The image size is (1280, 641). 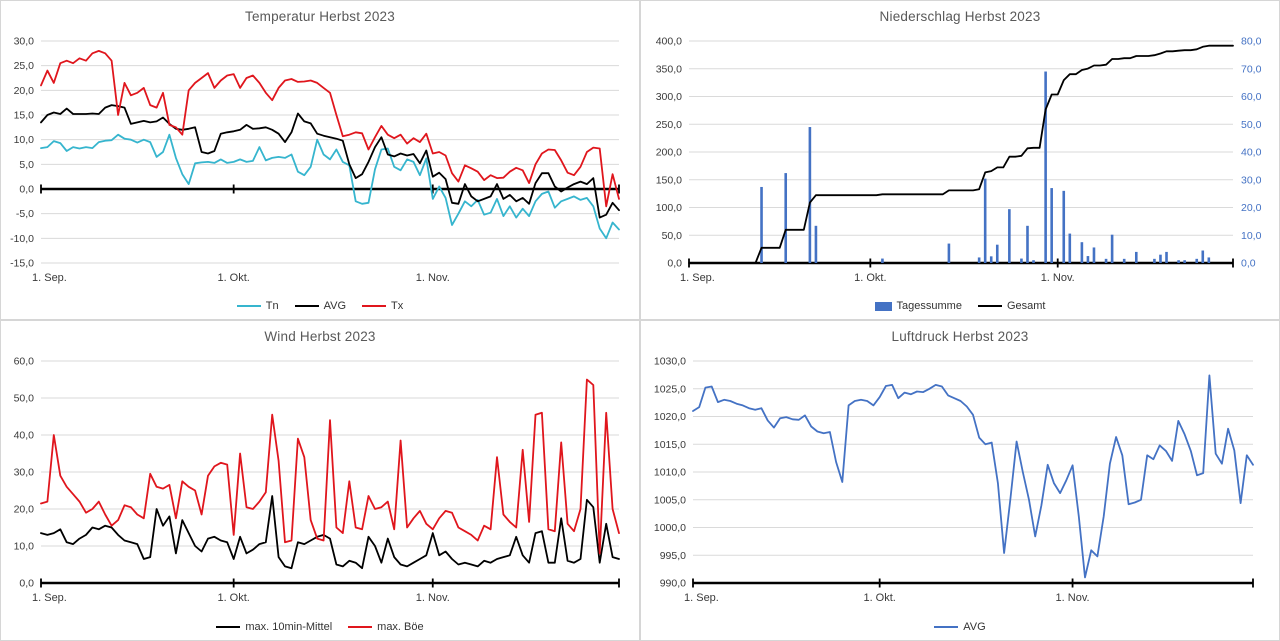 What do you see at coordinates (272, 306) in the screenshot?
I see `legend-label: Tn` at bounding box center [272, 306].